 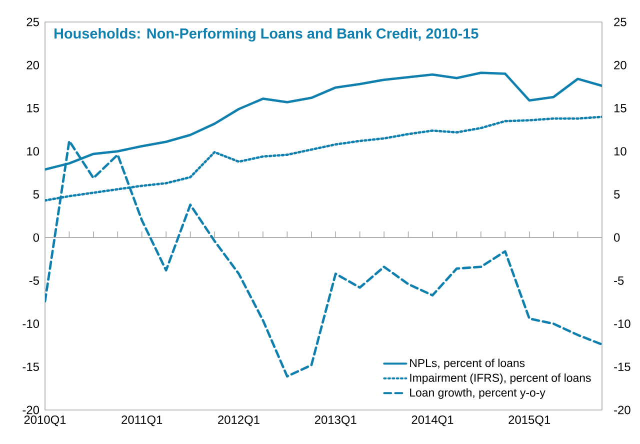 What do you see at coordinates (36, 194) in the screenshot?
I see `y-tick-label: 5` at bounding box center [36, 194].